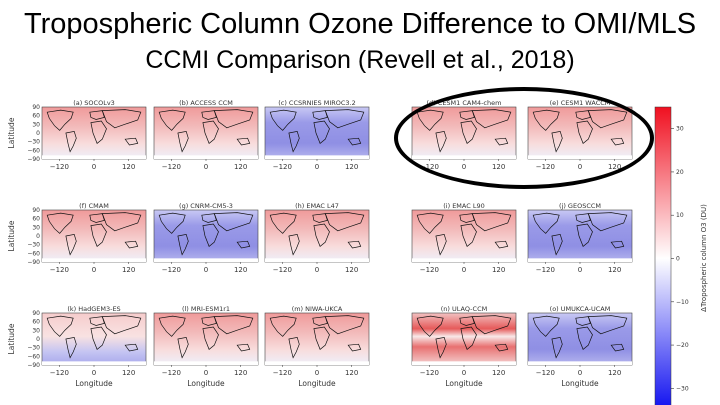  I want to click on map-panel: (m) NIWA-UKCA −120 0 120 Longitude, so click(317, 346).